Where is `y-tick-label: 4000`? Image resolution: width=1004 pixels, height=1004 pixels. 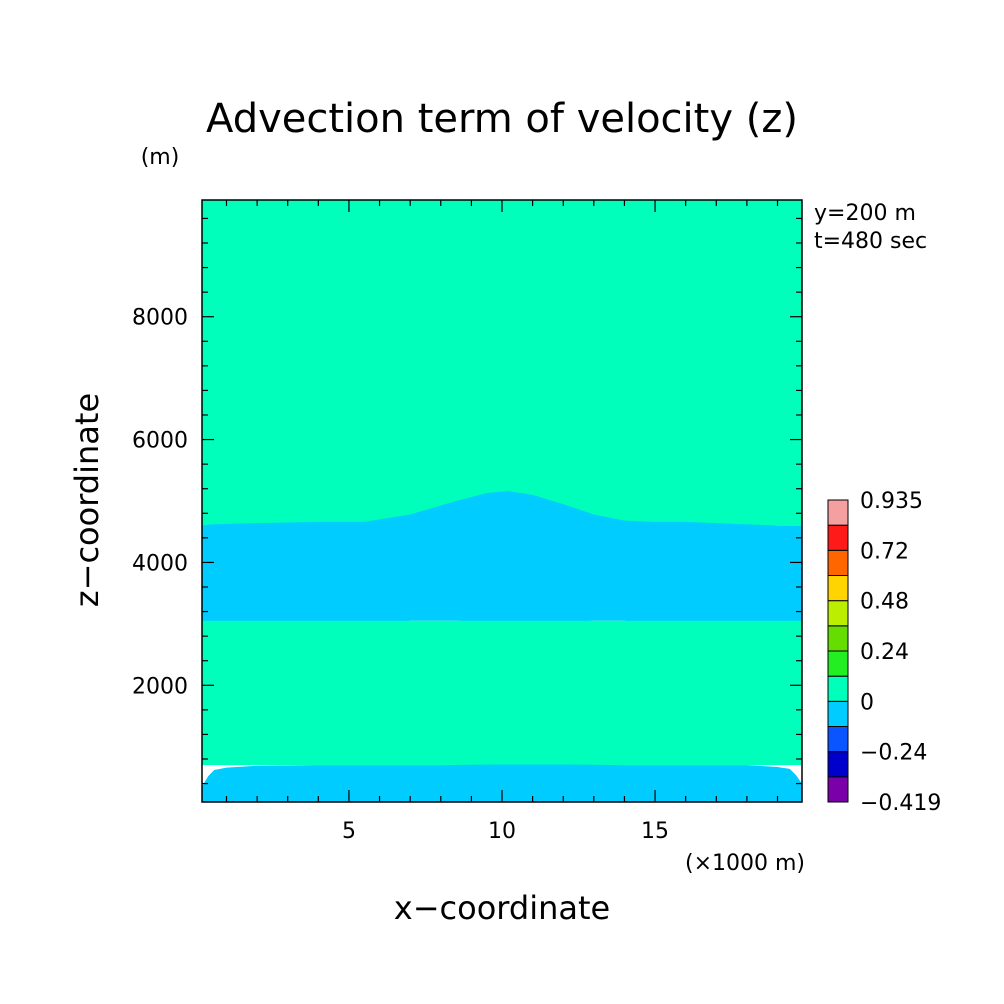 y-tick-label: 4000 is located at coordinates (160, 563).